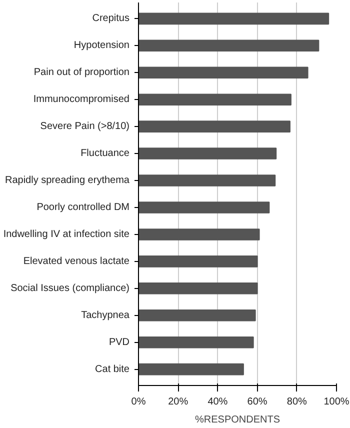  I want to click on y-tick-label: Indwelling IV at infection site, so click(66, 234).